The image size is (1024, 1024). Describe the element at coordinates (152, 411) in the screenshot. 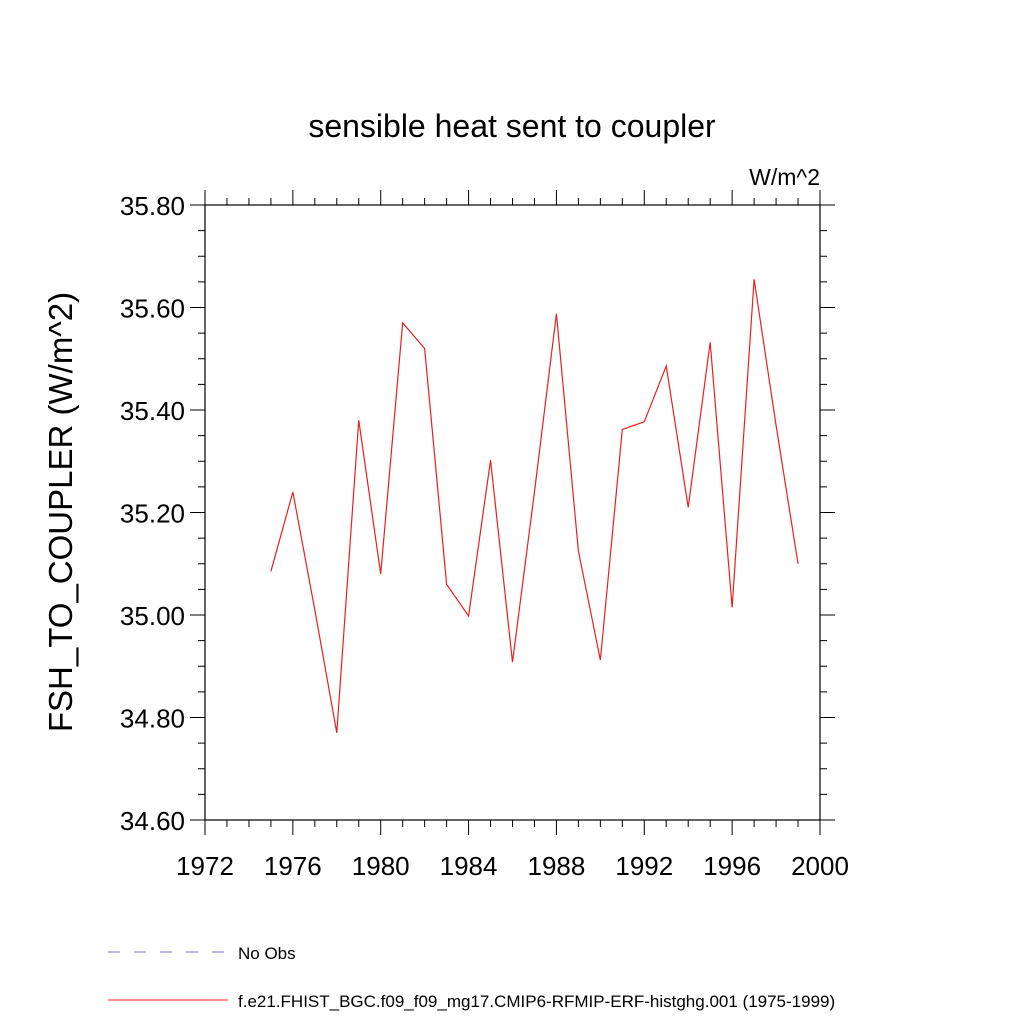

I see `y-tick-label: 35.40` at that location.